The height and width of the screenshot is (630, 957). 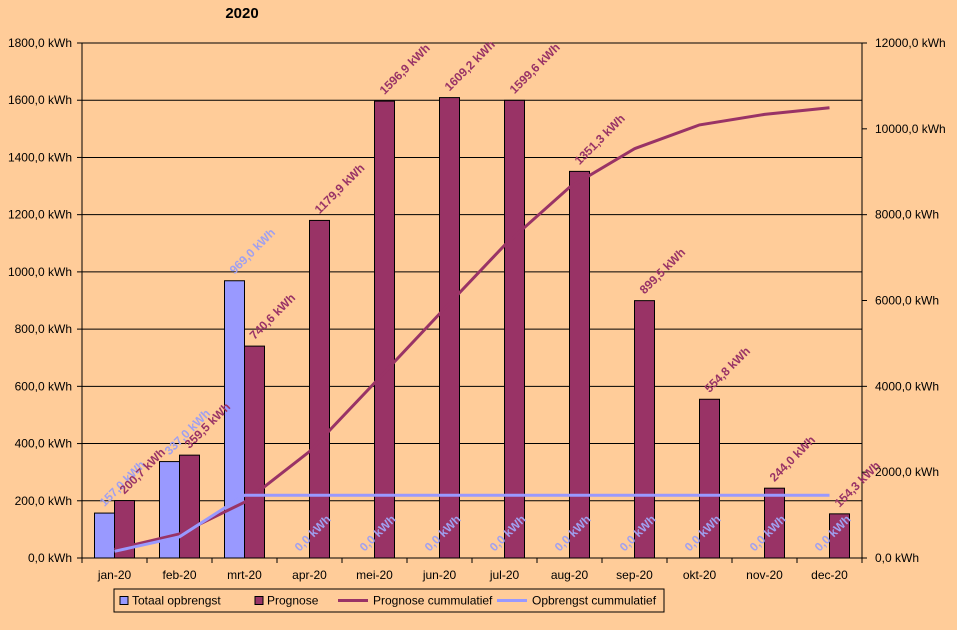 What do you see at coordinates (309, 575) in the screenshot?
I see `x-tick-label: apr-20` at bounding box center [309, 575].